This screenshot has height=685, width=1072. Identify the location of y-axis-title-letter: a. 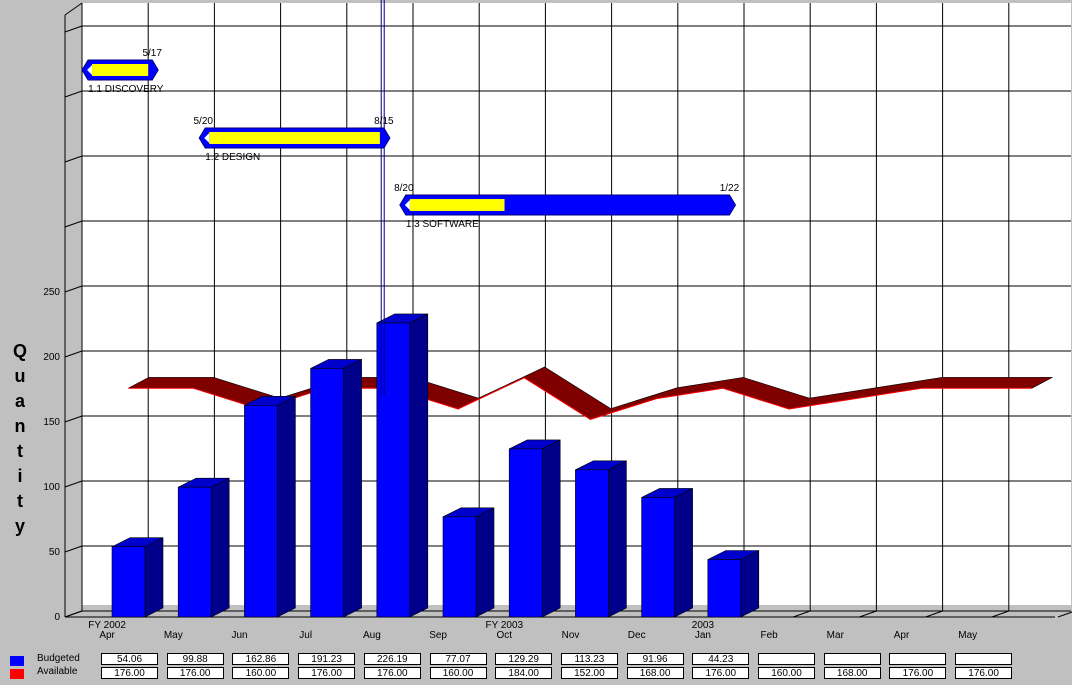
(19, 401).